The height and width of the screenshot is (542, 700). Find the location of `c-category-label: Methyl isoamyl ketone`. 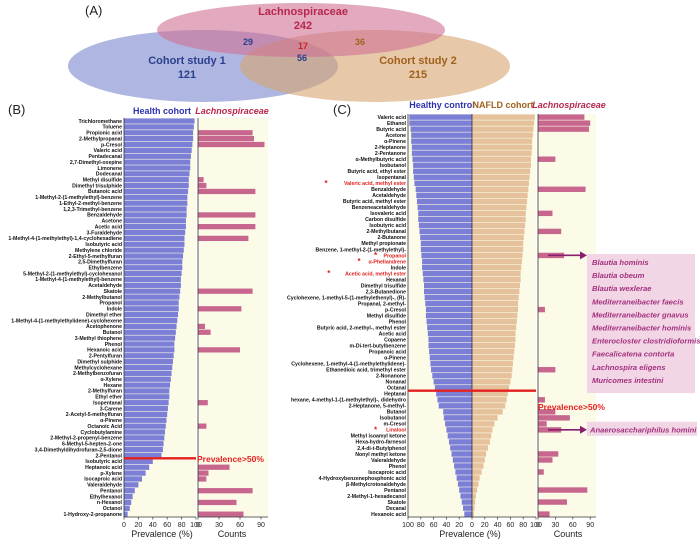

c-category-label: Methyl isoamyl ketone is located at coordinates (378, 437).